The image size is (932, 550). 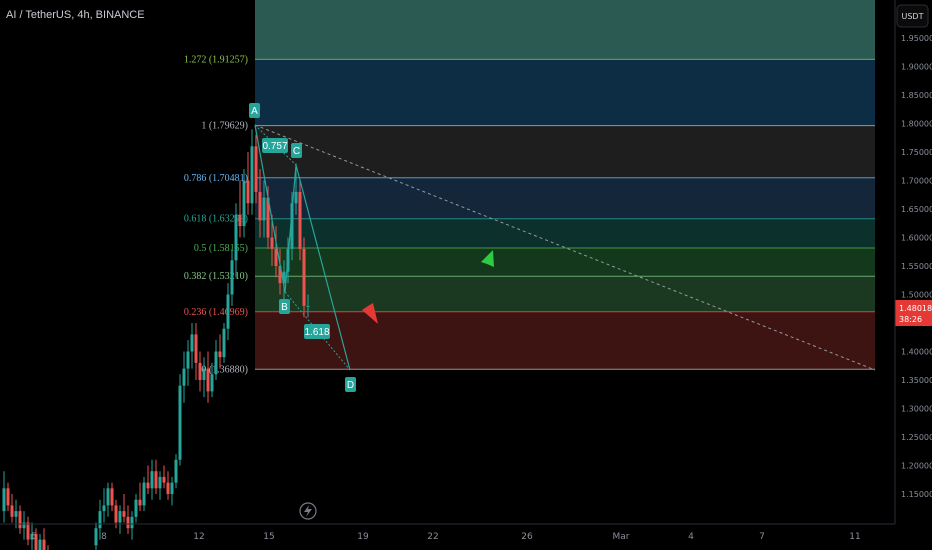 I want to click on ratio-bd-badge: 1.618, so click(x=317, y=331).